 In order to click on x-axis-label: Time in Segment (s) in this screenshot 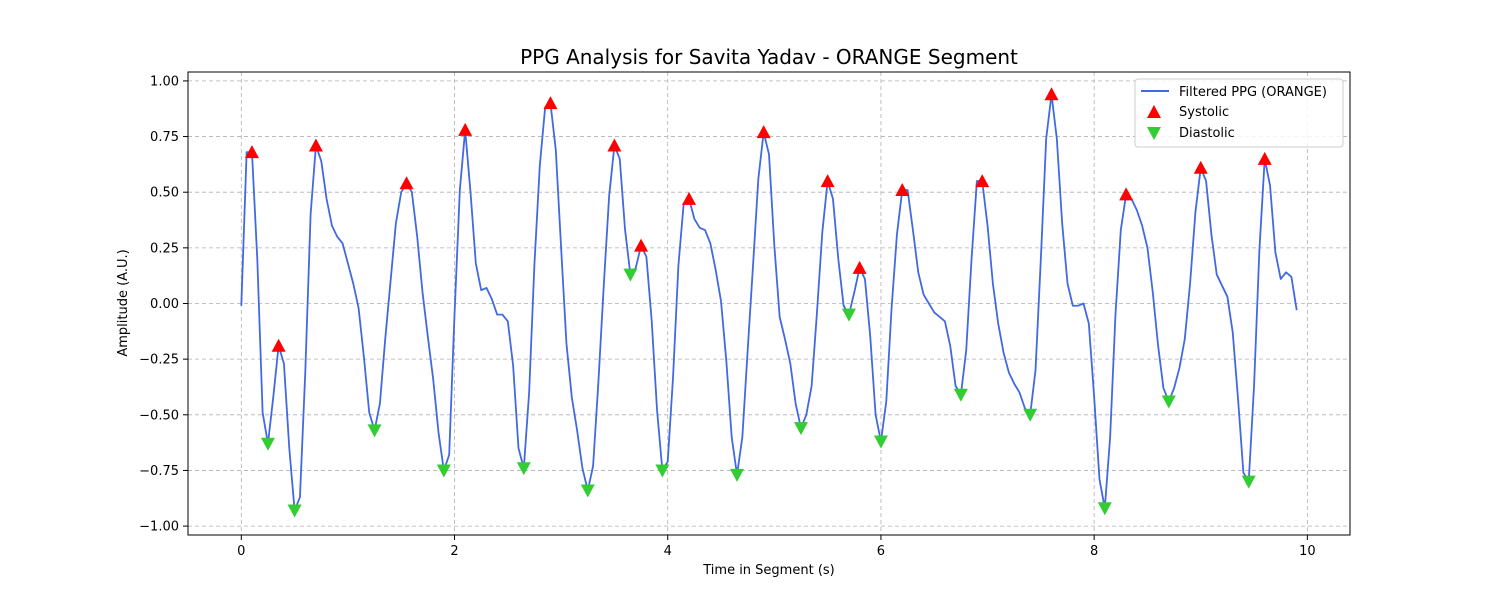, I will do `click(768, 570)`.